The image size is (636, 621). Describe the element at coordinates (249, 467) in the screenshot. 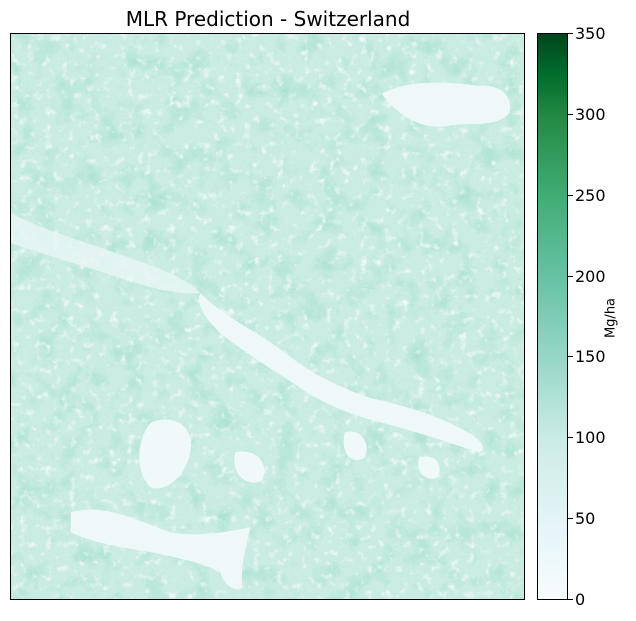

I see `lake-small-south` at that location.